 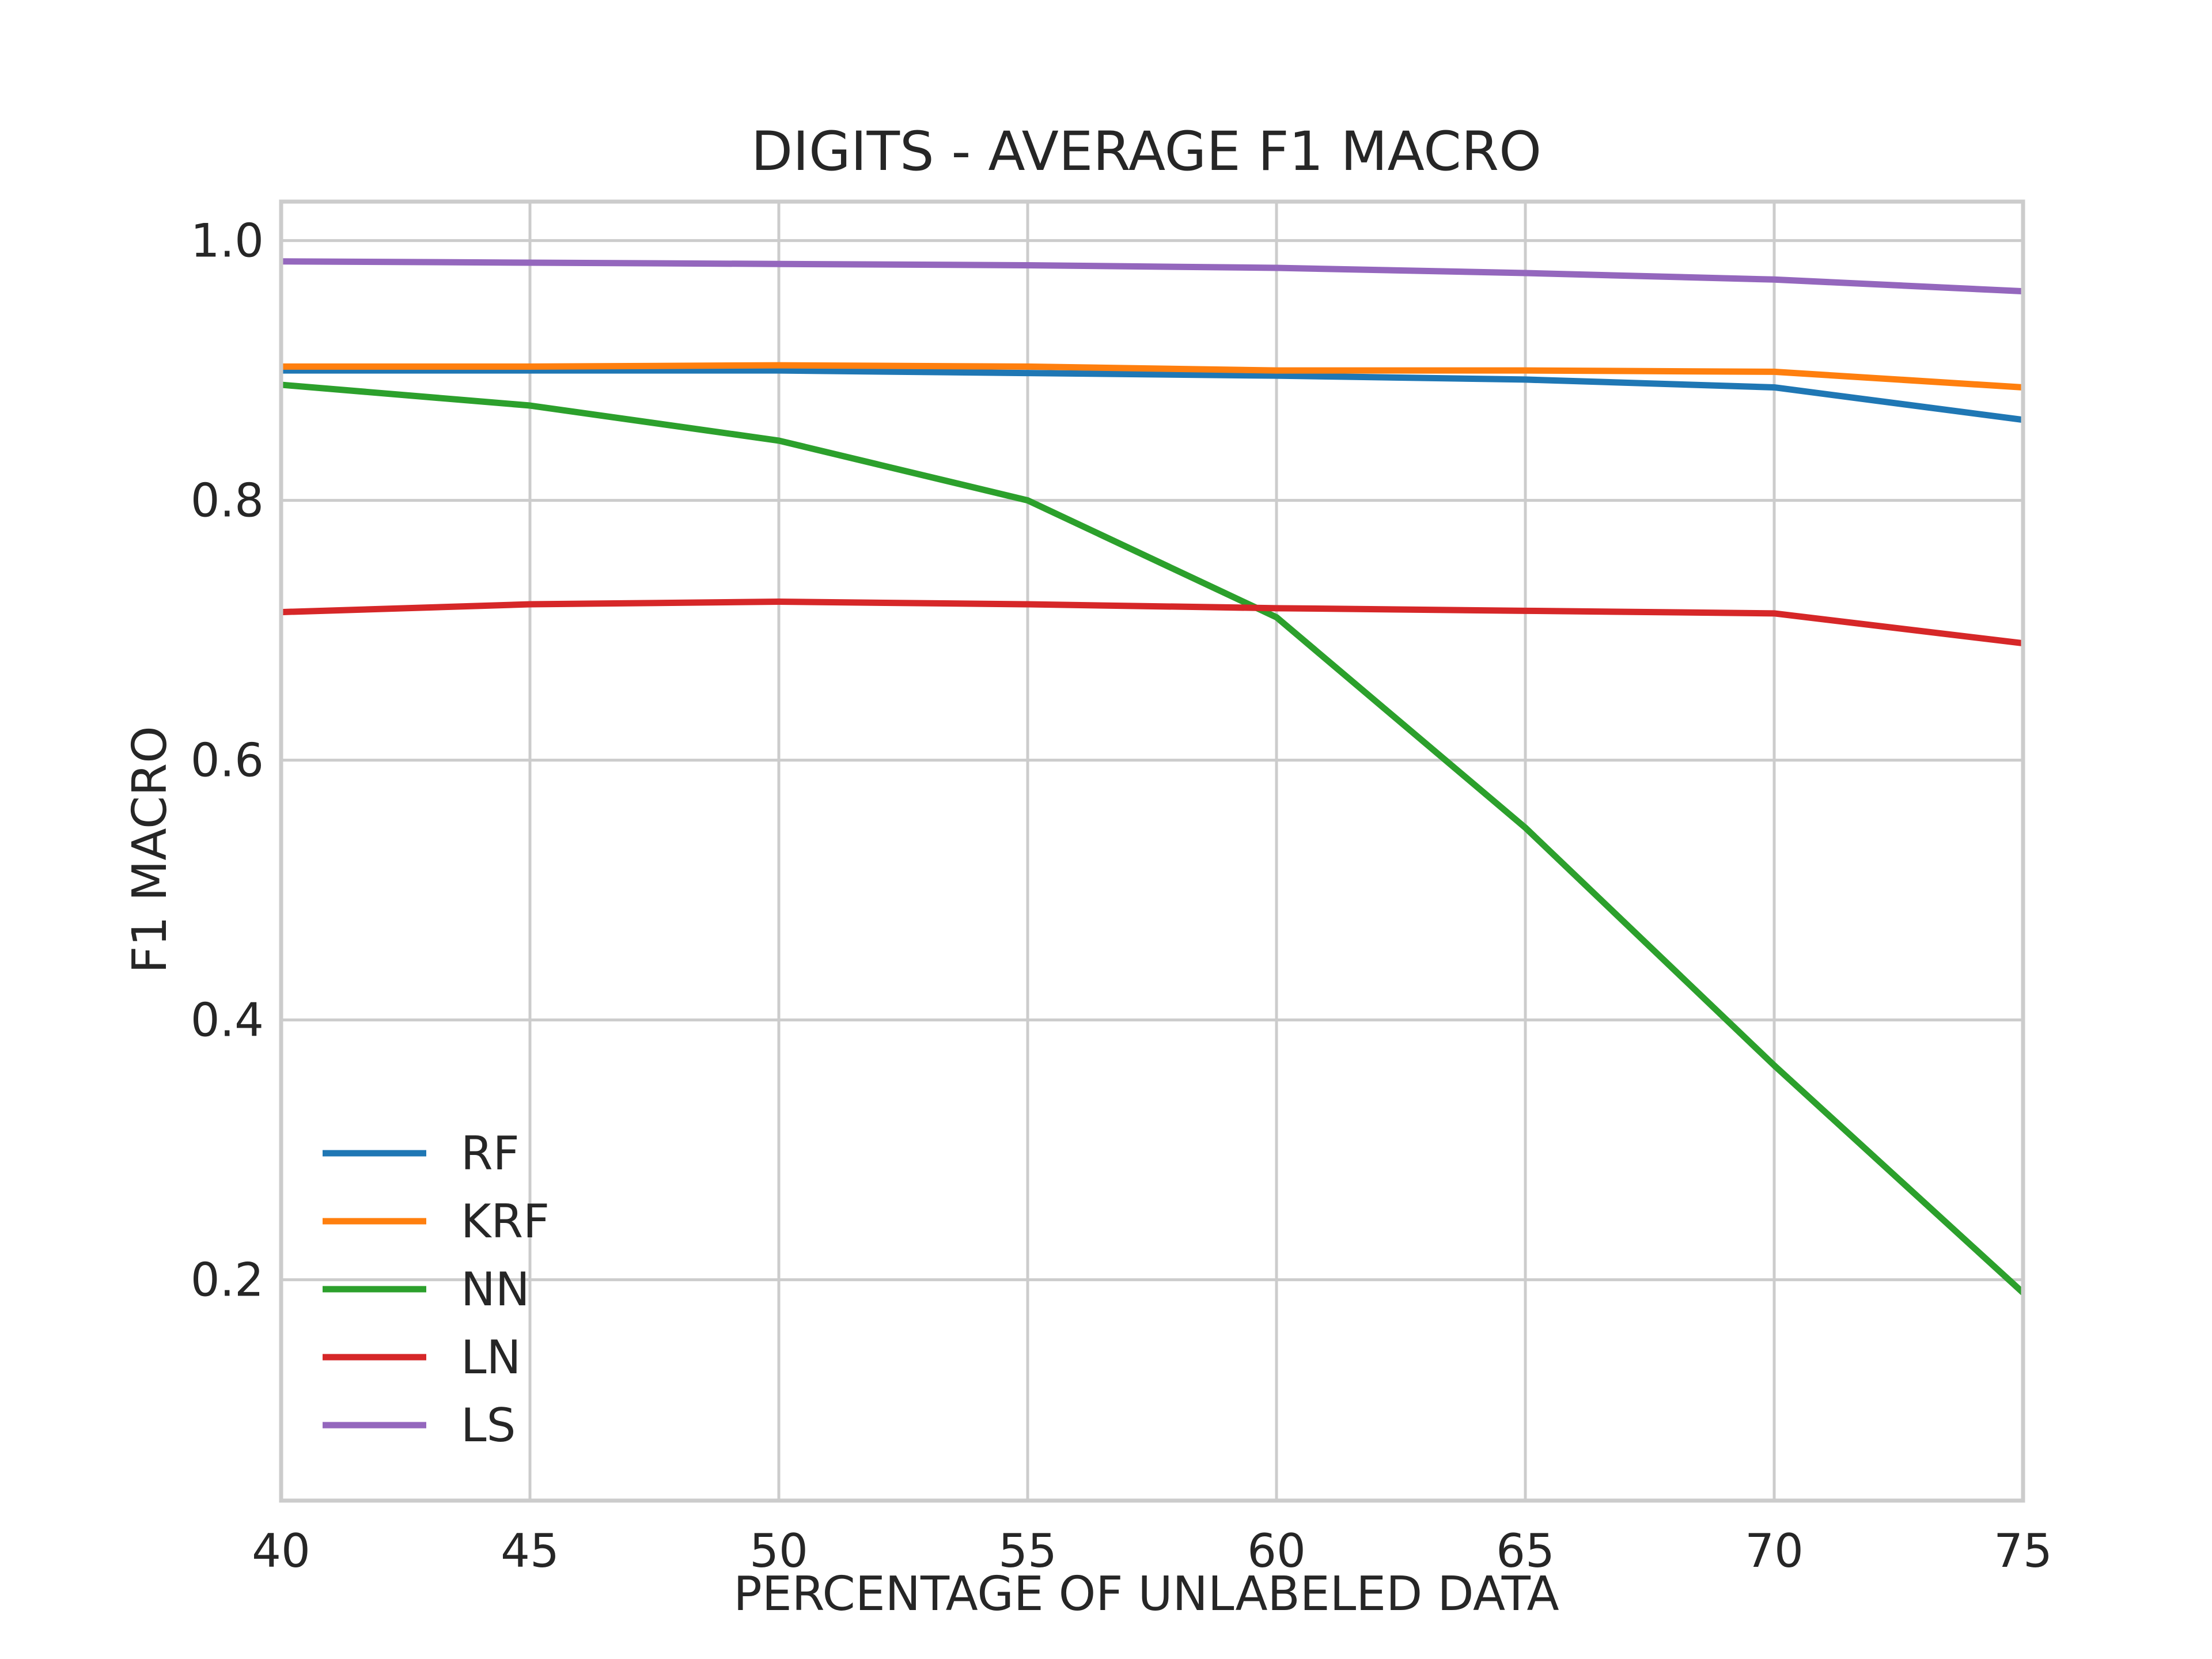 I want to click on chart-title: DIGITS - AVERAGE F1 MACRO, so click(x=1146, y=151).